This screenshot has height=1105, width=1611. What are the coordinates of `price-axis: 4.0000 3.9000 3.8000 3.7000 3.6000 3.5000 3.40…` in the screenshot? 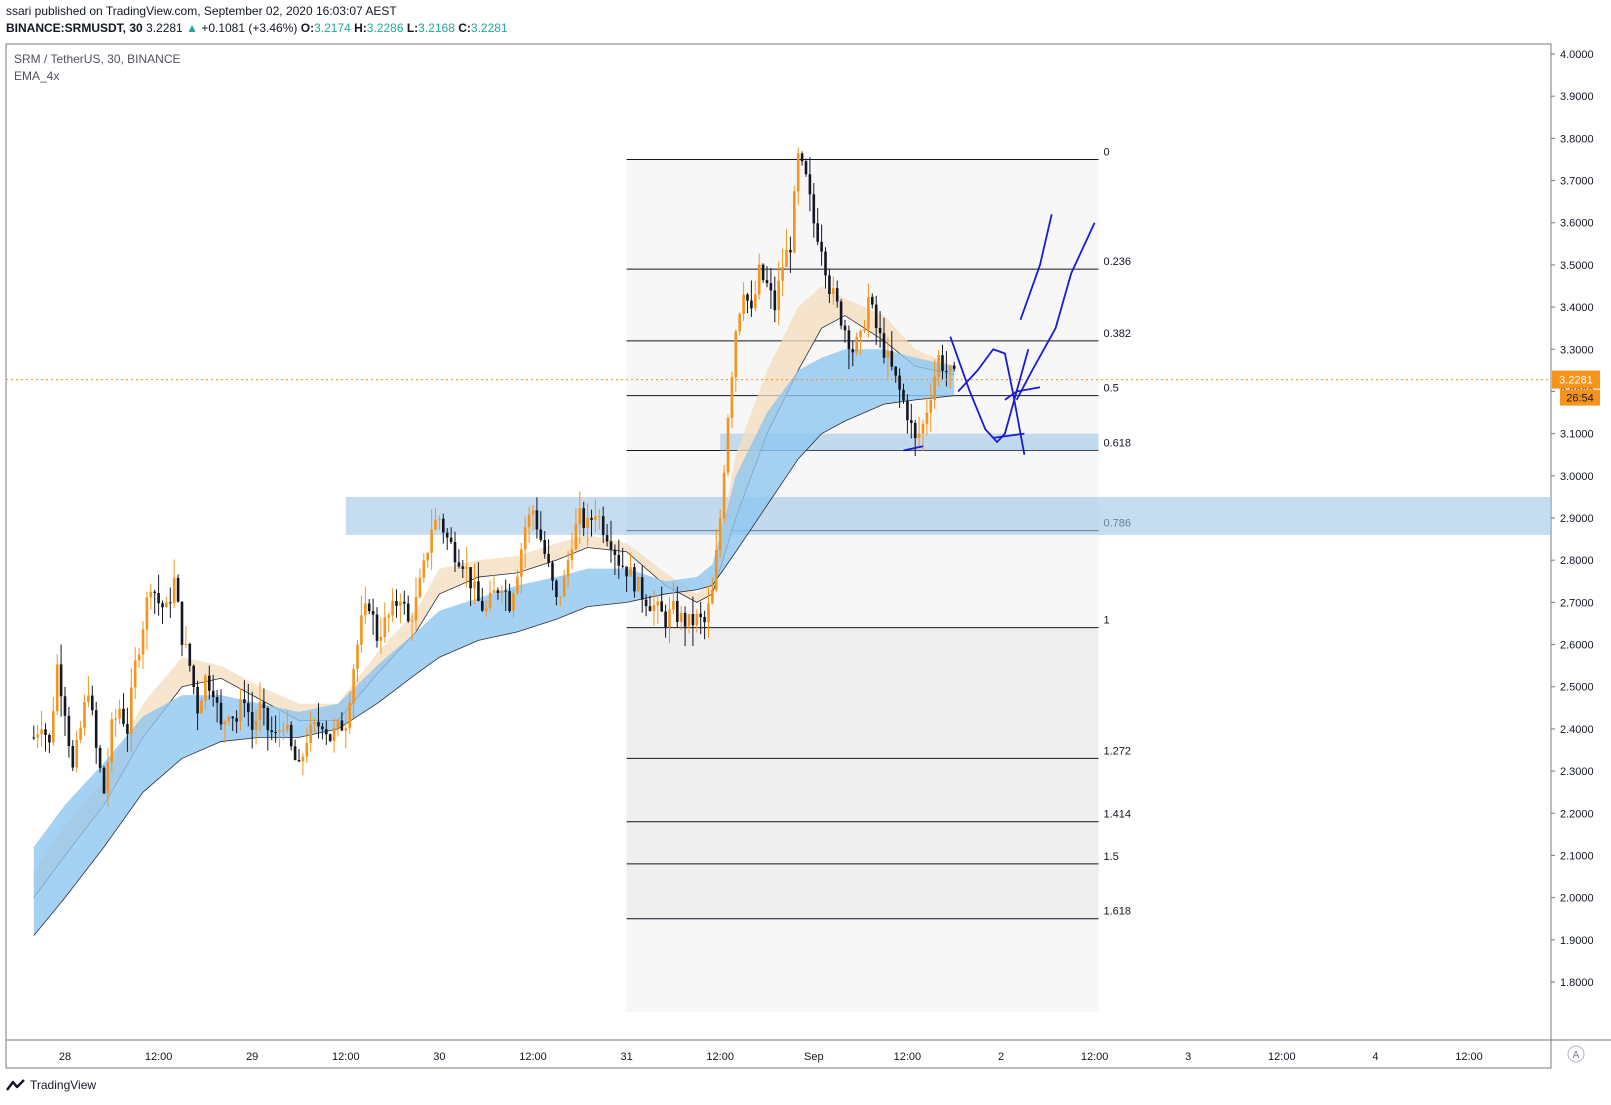 It's located at (1572, 519).